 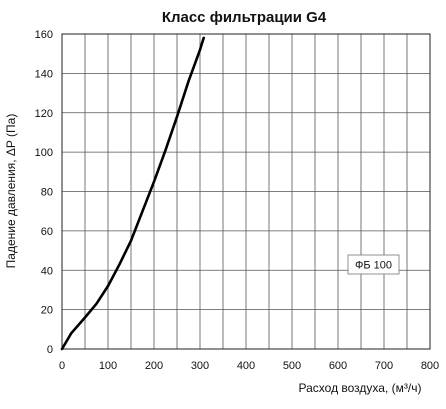 What do you see at coordinates (44, 35) in the screenshot?
I see `y-tick-label: 160` at bounding box center [44, 35].